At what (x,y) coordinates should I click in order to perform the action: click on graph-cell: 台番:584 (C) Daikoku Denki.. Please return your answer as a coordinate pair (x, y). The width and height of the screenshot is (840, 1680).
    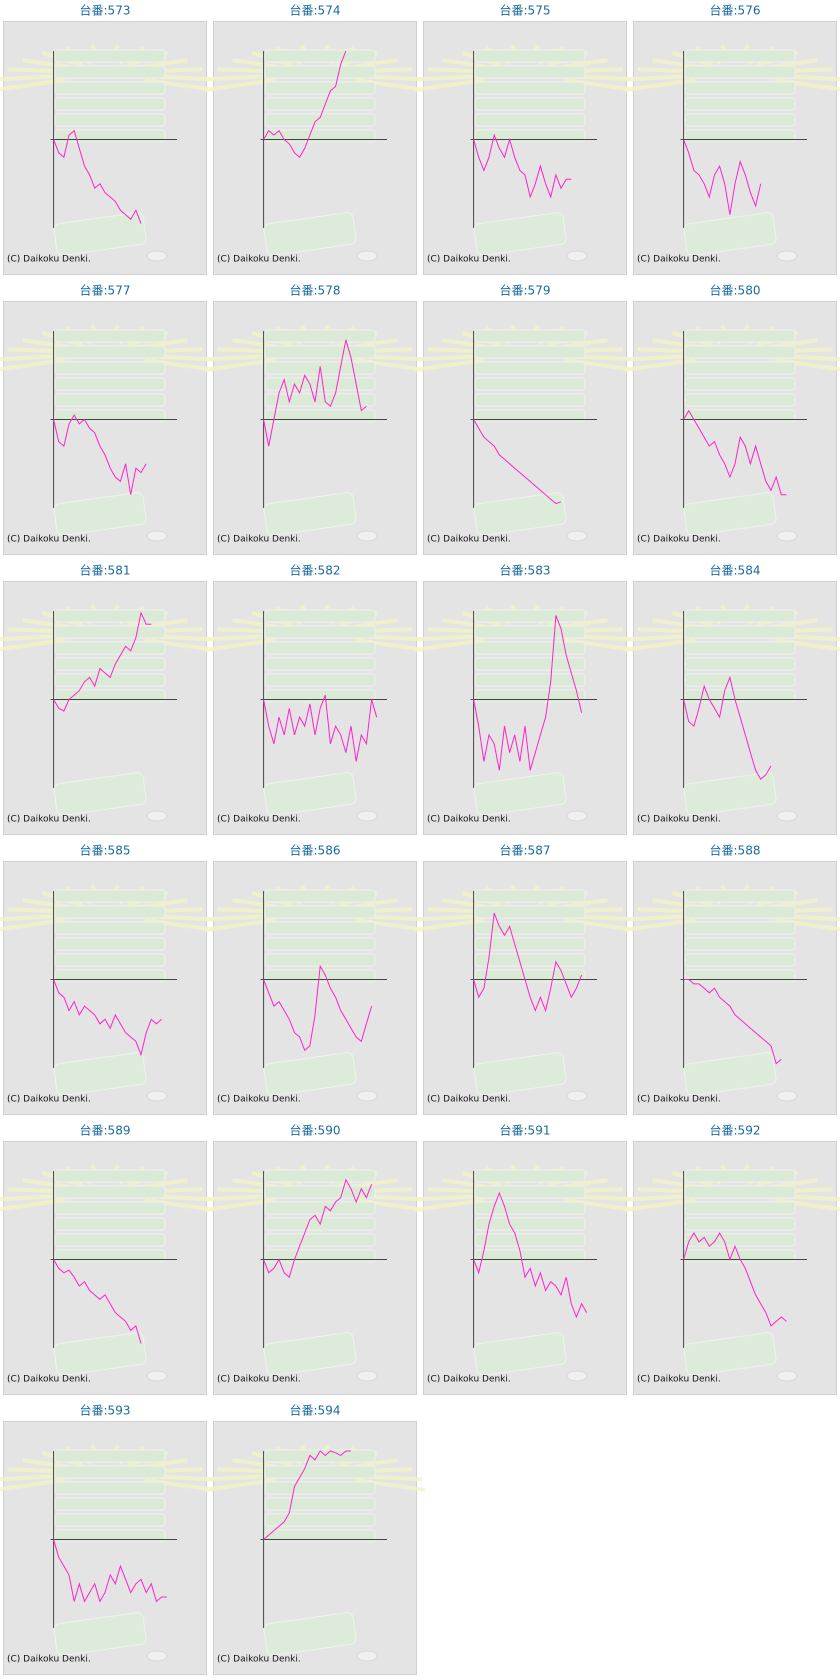
    Looking at the image, I should click on (732, 699).